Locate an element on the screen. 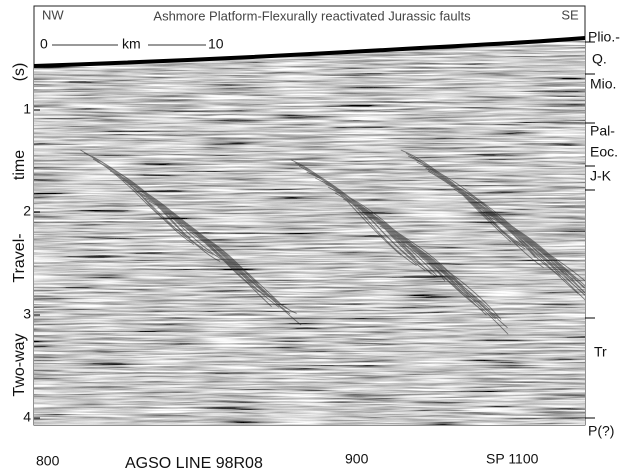  x-tick-label: SP 1100 is located at coordinates (512, 459).